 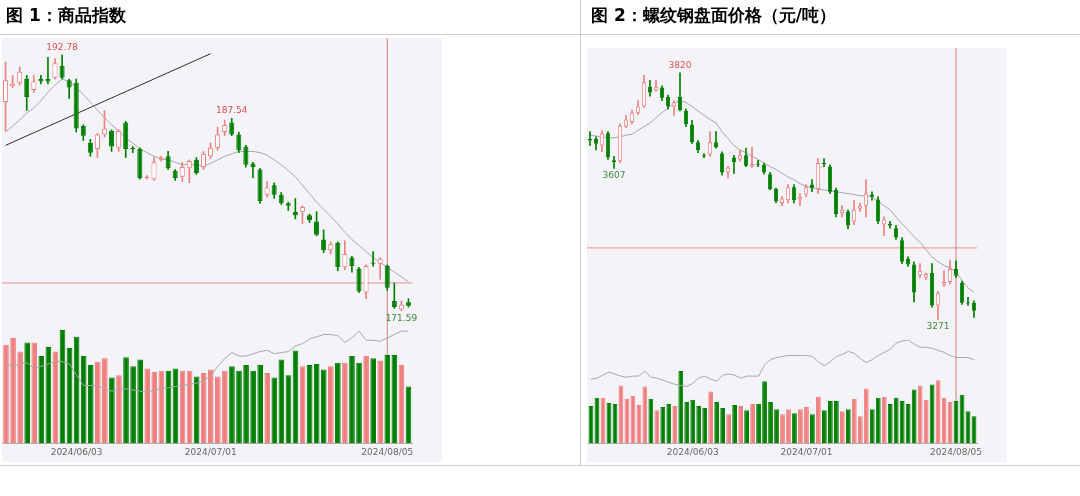 What do you see at coordinates (401, 317) in the screenshot?
I see `annotation: 171.59` at bounding box center [401, 317].